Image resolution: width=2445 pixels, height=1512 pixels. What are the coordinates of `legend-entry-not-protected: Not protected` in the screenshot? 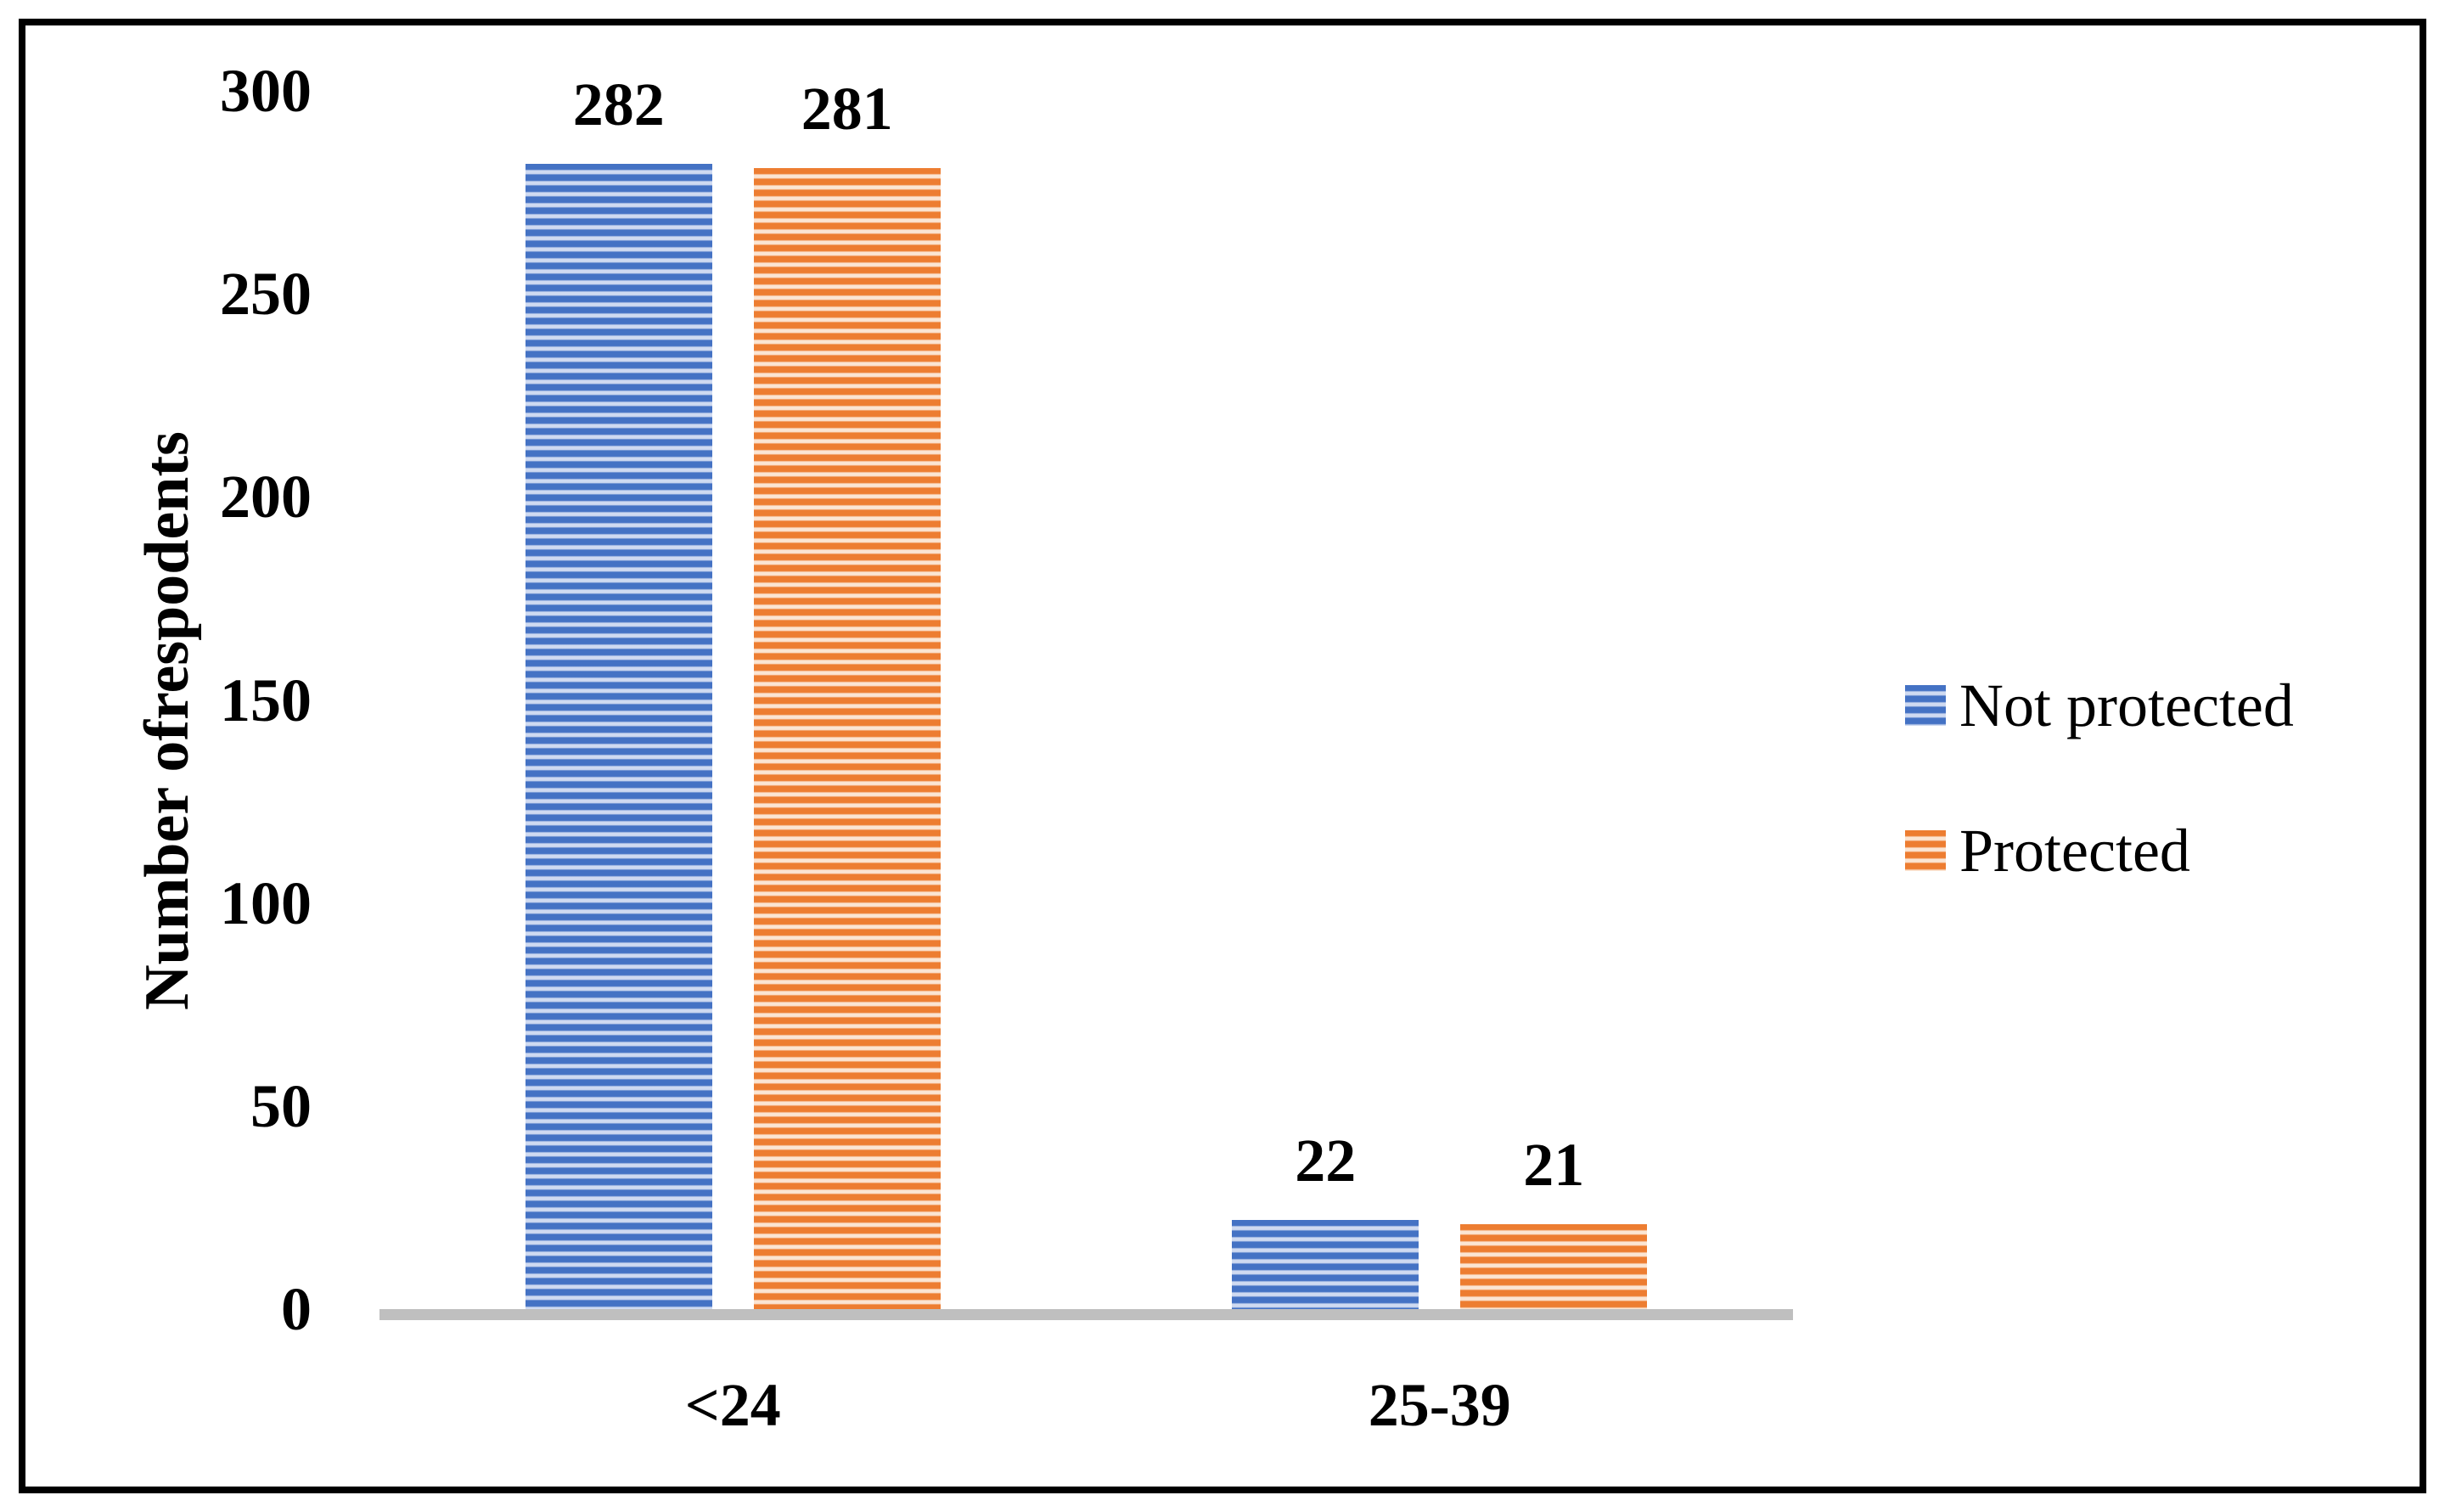 It's located at (2100, 706).